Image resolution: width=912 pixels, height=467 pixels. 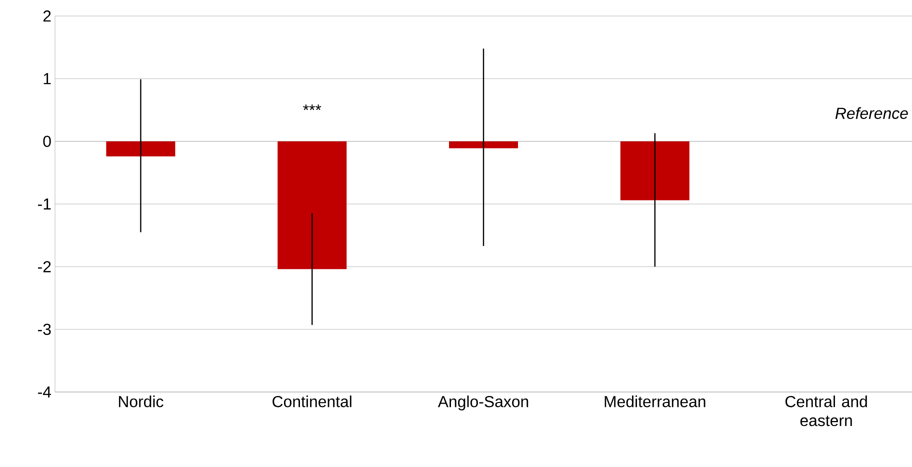 I want to click on x-tick-label: Continental, so click(x=312, y=402).